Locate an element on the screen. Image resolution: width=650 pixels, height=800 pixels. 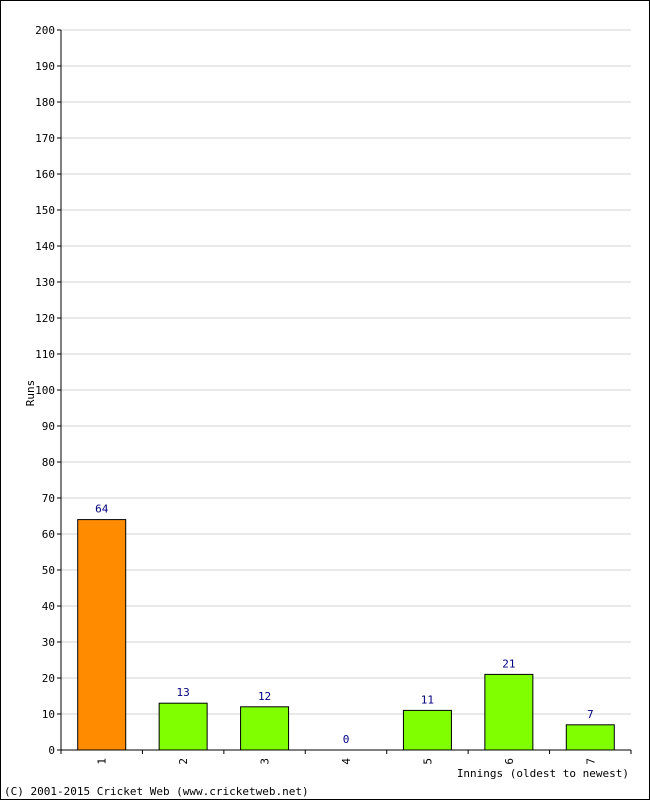
y-tick-label: 50 is located at coordinates (48, 570).